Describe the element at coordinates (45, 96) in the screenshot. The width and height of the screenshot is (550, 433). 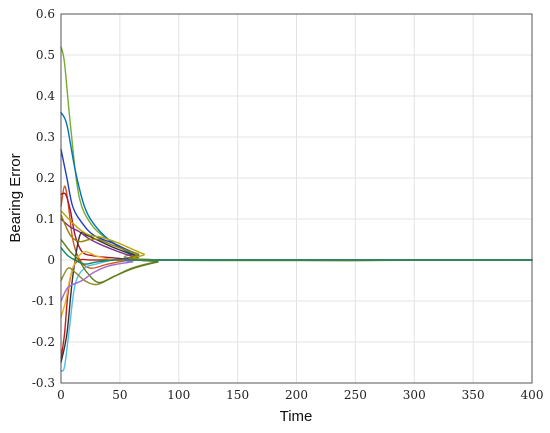
I see `y-tick-label: 0.4` at that location.